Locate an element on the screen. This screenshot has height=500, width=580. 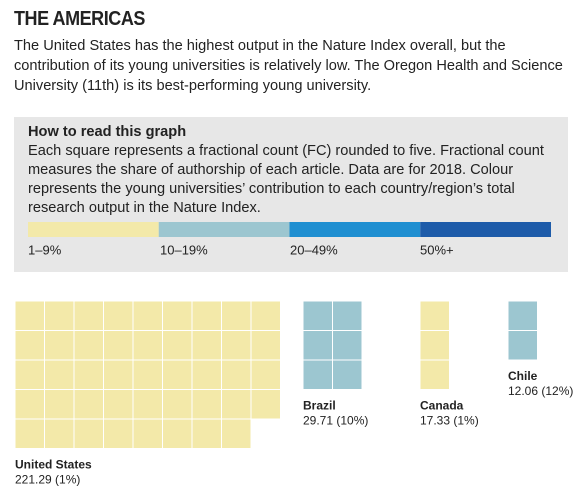
country-value: 12.06 (12%) is located at coordinates (540, 391).